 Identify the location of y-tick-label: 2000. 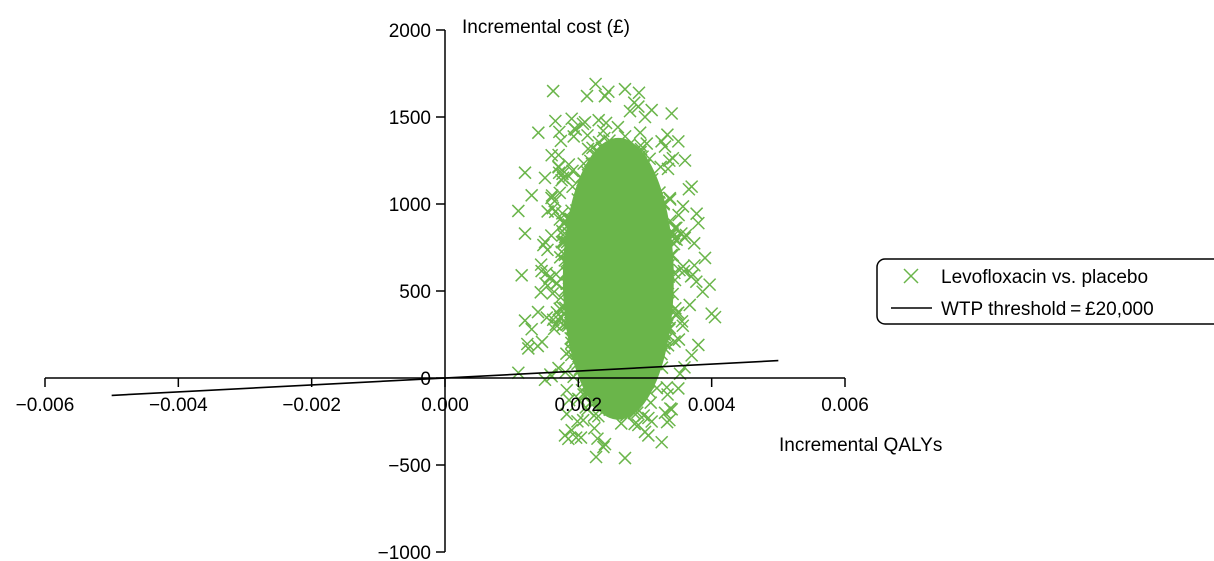
(410, 31).